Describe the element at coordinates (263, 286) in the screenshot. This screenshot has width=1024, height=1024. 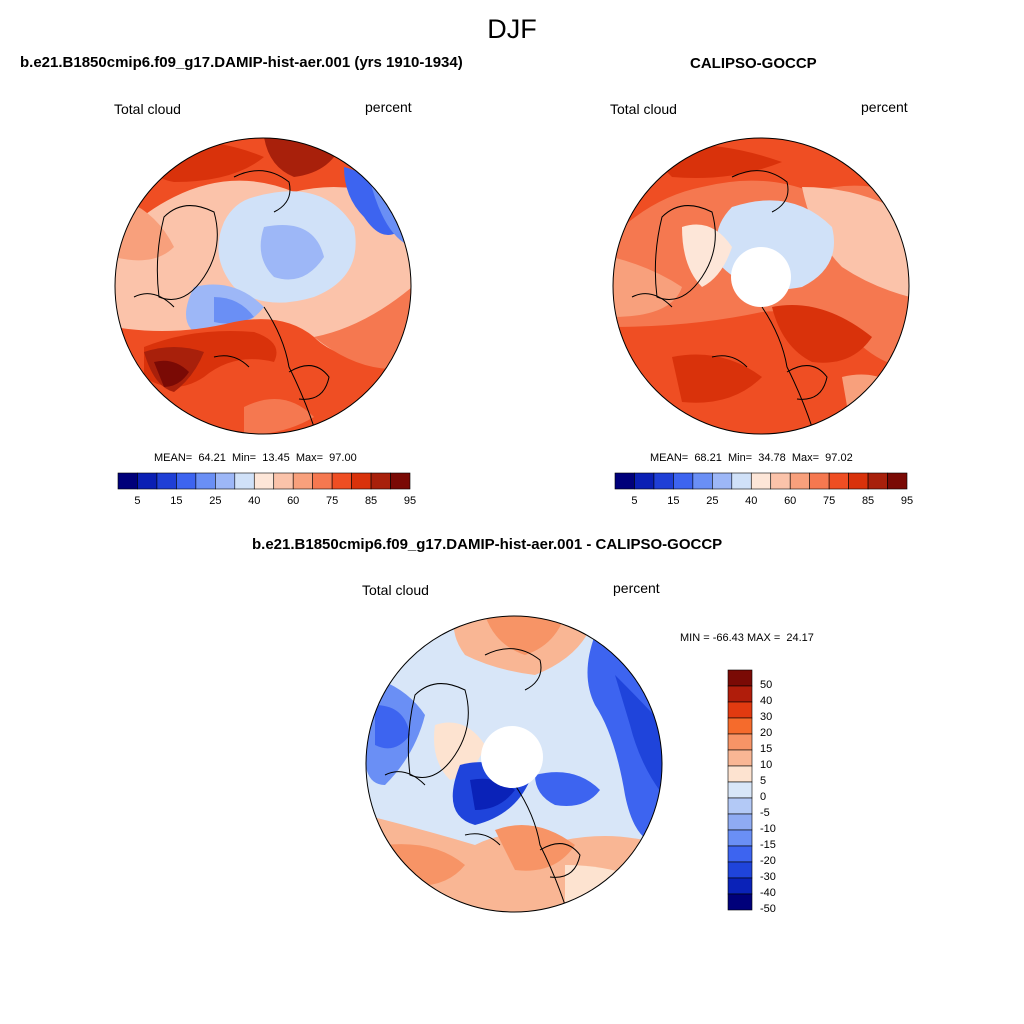
I see `model-polar-map` at that location.